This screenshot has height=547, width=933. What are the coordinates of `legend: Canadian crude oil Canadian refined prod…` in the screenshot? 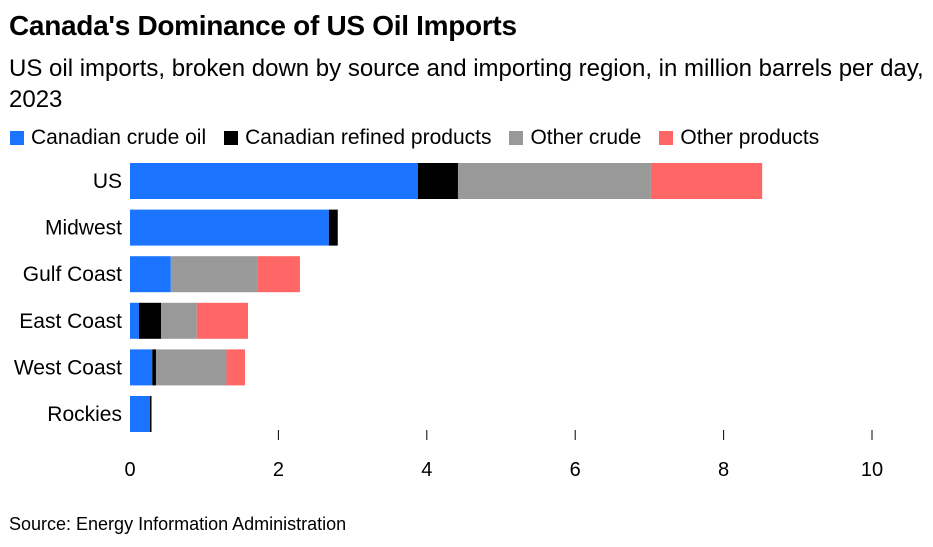 It's located at (423, 138).